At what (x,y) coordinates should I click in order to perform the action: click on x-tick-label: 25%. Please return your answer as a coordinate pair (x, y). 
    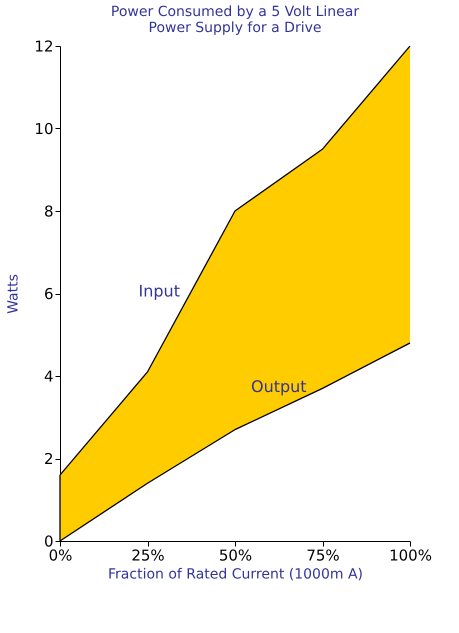
    Looking at the image, I should click on (148, 555).